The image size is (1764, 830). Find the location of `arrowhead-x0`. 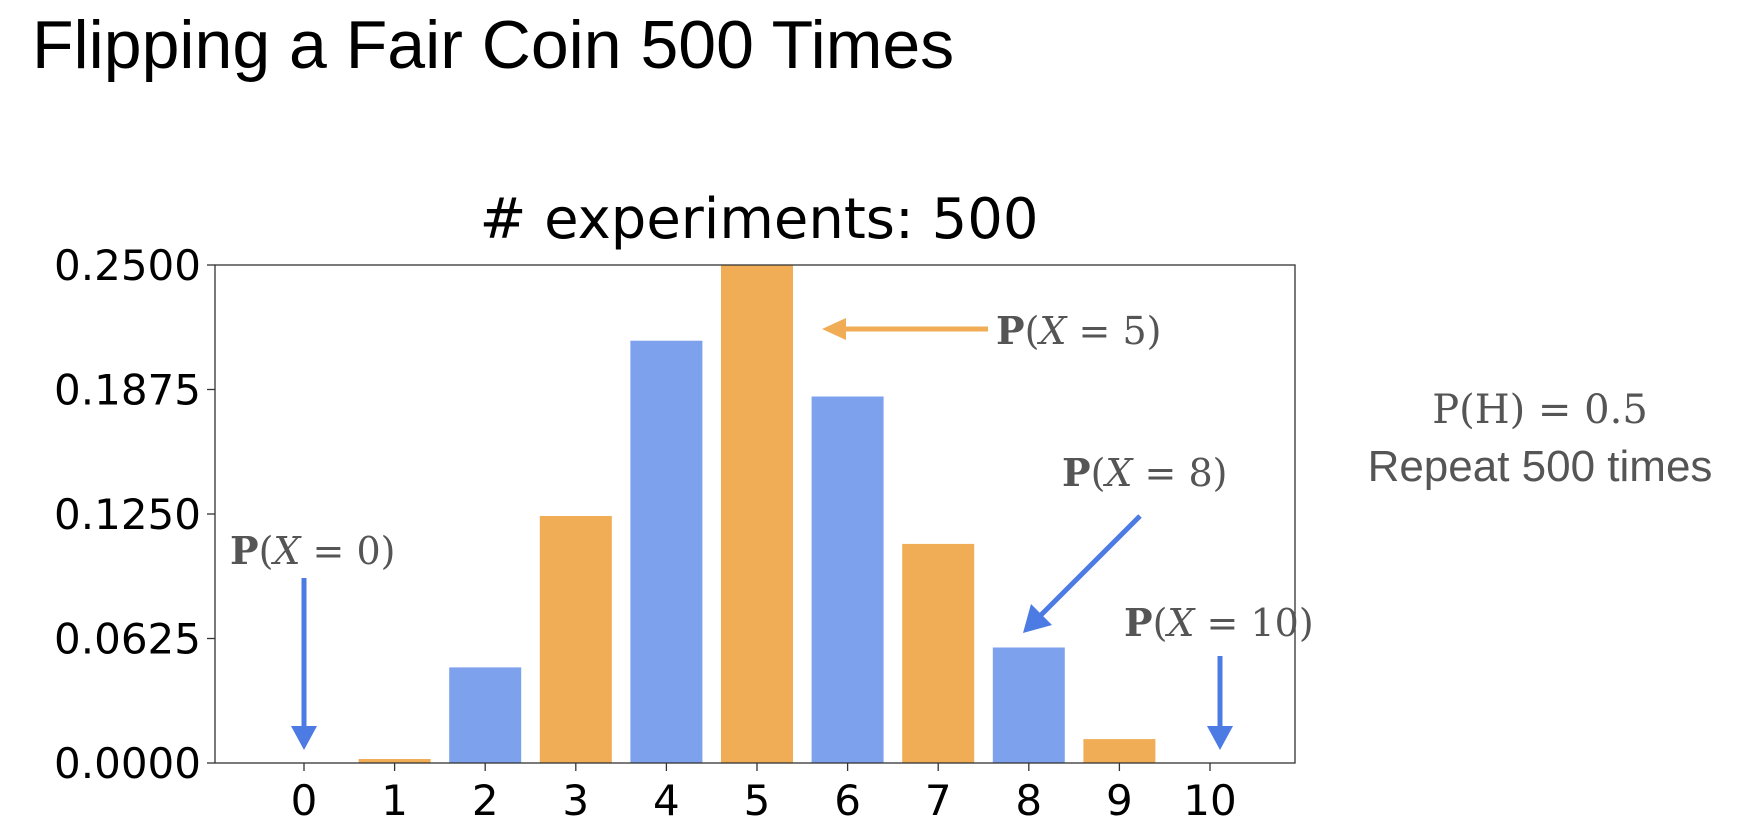

arrowhead-x0 is located at coordinates (304, 738).